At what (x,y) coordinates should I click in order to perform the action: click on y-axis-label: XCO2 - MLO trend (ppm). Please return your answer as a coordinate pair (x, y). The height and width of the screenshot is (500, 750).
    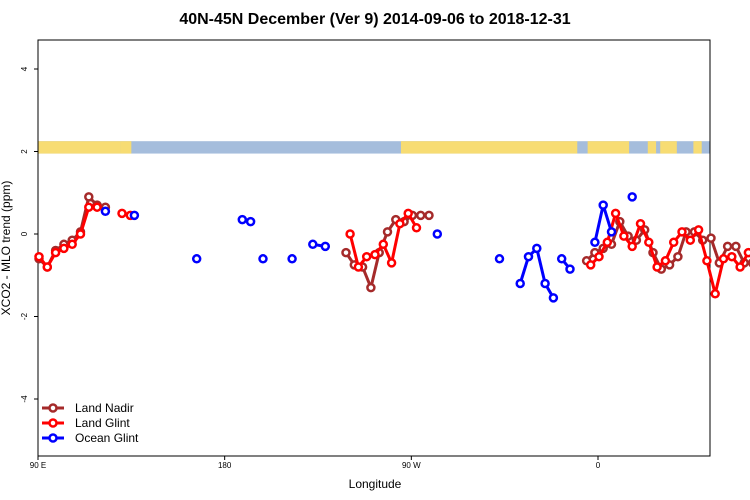
    Looking at the image, I should click on (6, 248).